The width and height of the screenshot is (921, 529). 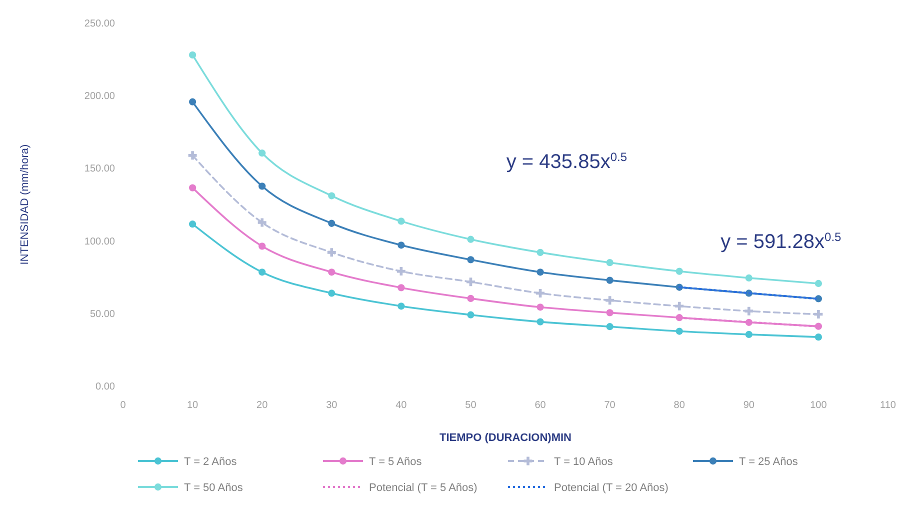 I want to click on y-tick-label: 100.00, so click(x=100, y=242).